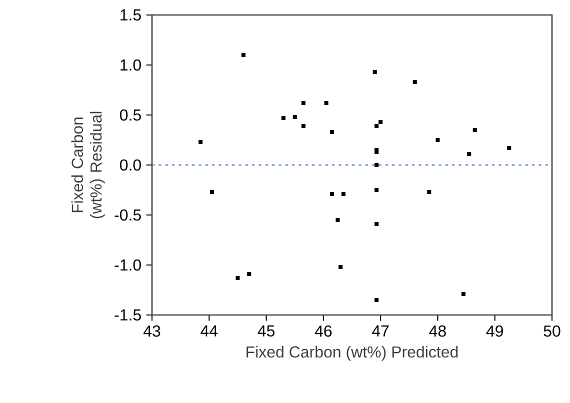  Describe the element at coordinates (552, 331) in the screenshot. I see `x-tick-label: 50` at that location.